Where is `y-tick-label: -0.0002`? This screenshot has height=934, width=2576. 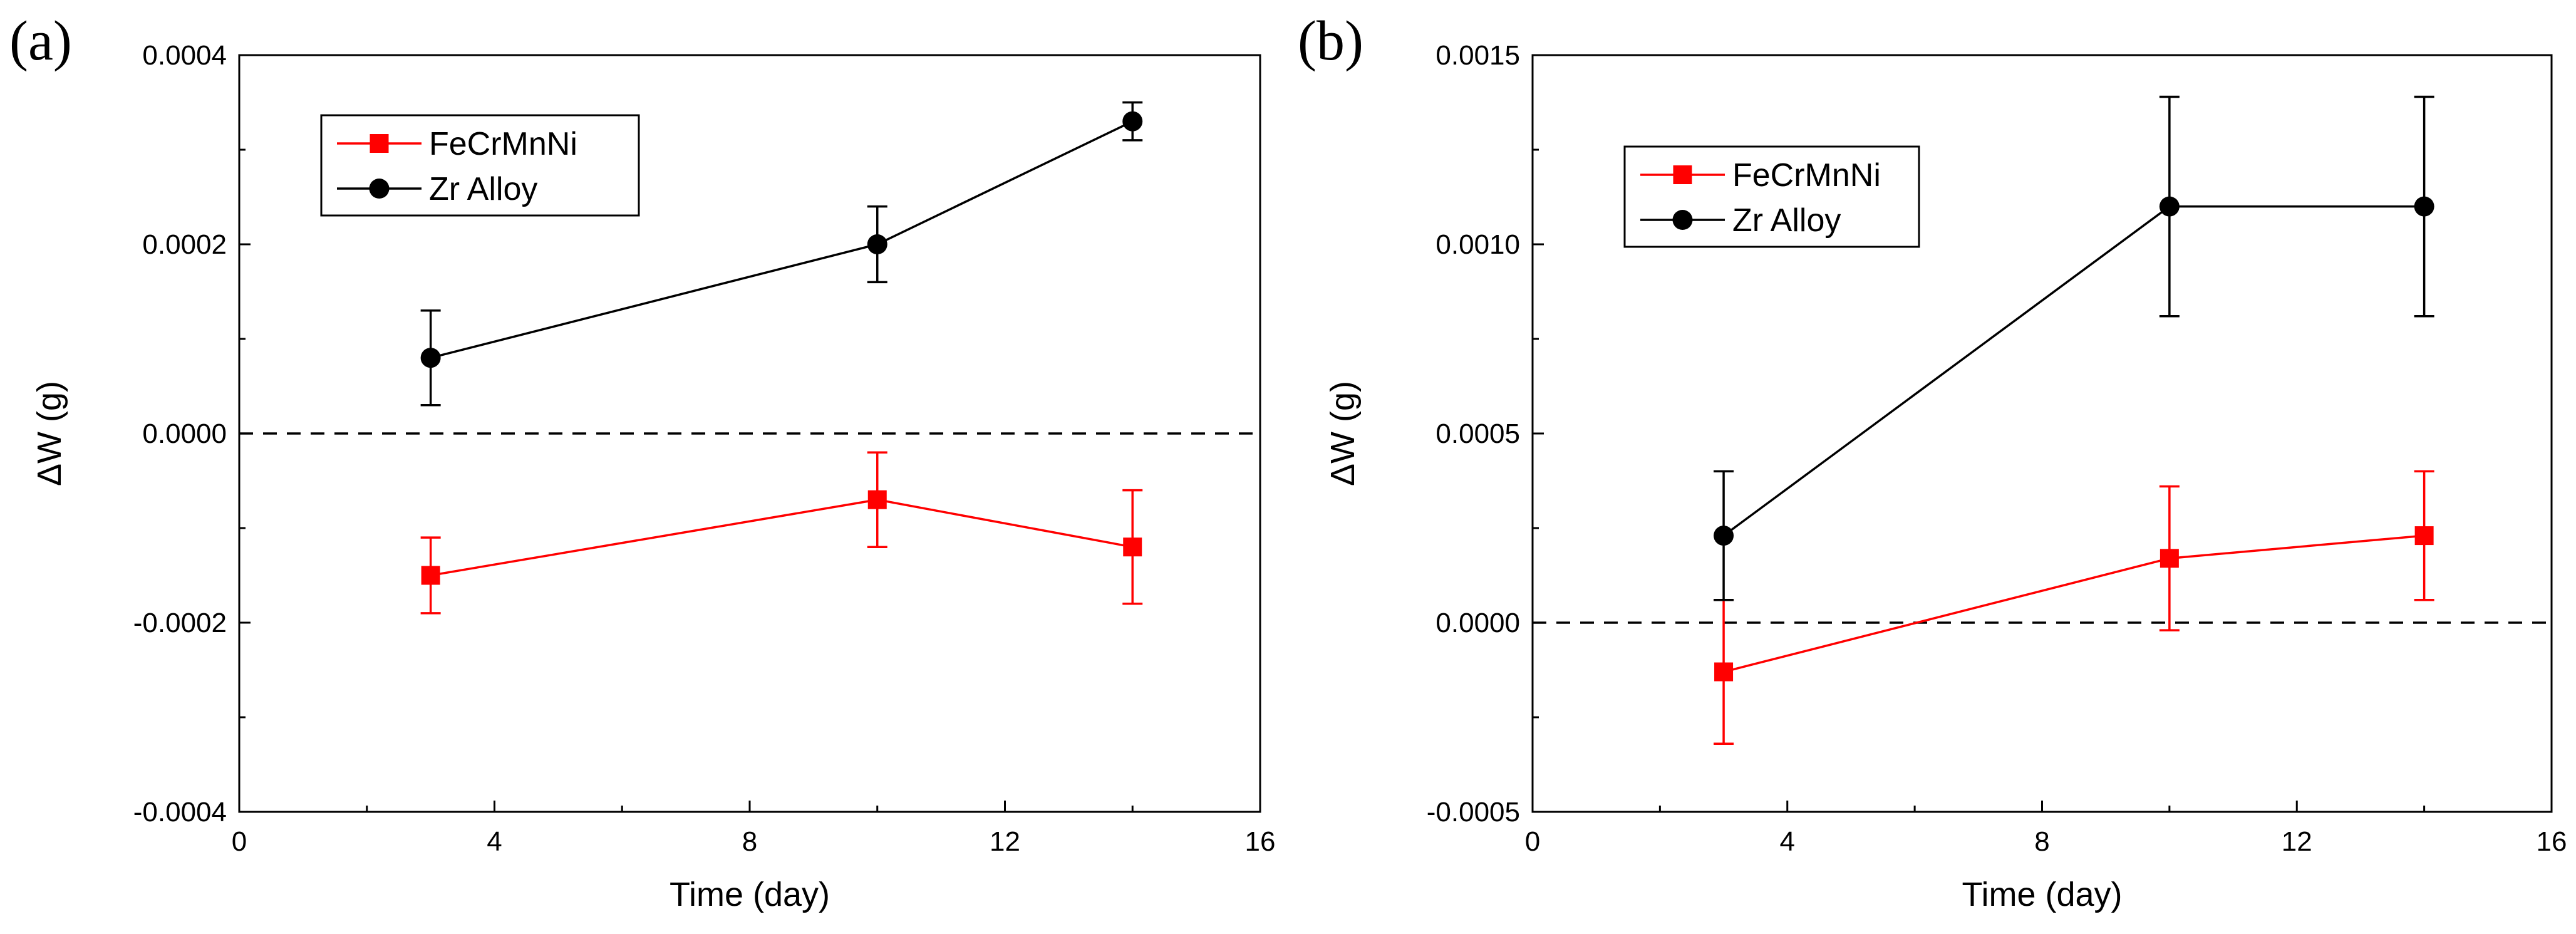
y-tick-label: -0.0002 is located at coordinates (180, 623).